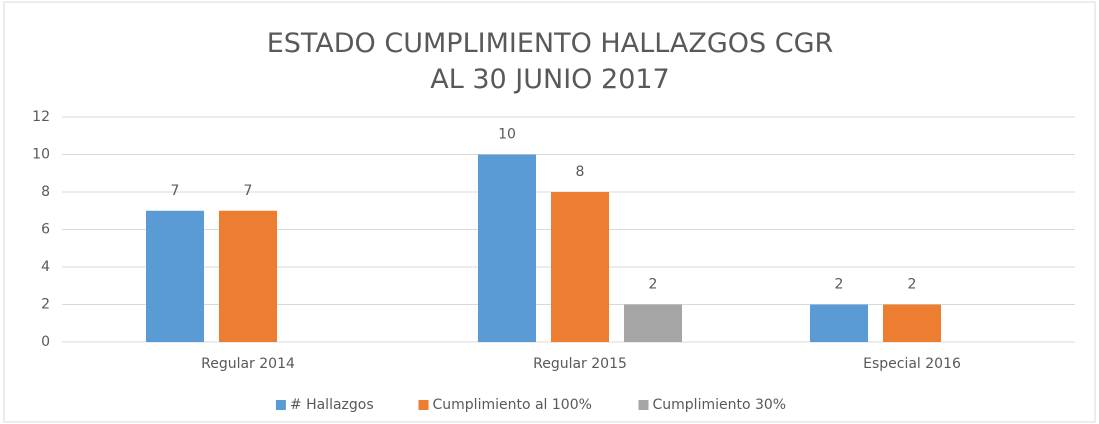 The image size is (1099, 424). Describe the element at coordinates (45, 342) in the screenshot. I see `y-tick-label: 0` at that location.